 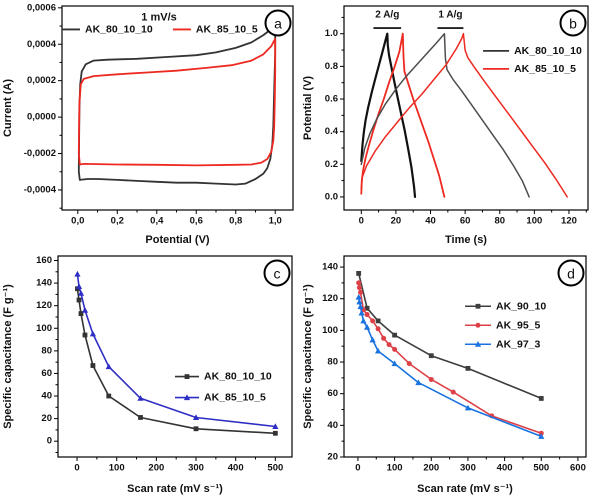 What do you see at coordinates (44, 283) in the screenshot?
I see `y-tick-label: 140` at bounding box center [44, 283].